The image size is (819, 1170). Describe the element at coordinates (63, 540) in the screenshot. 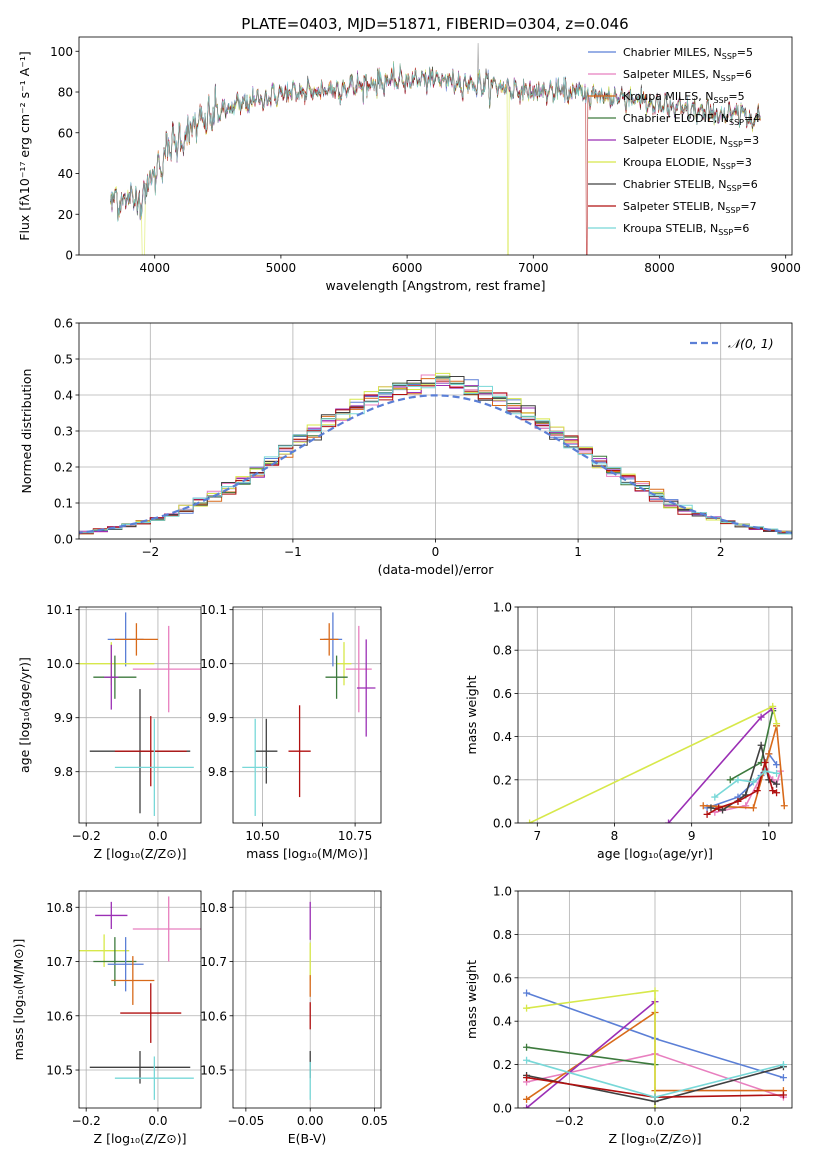

I see `residual-histogram-ytick-label: 0.0` at that location.